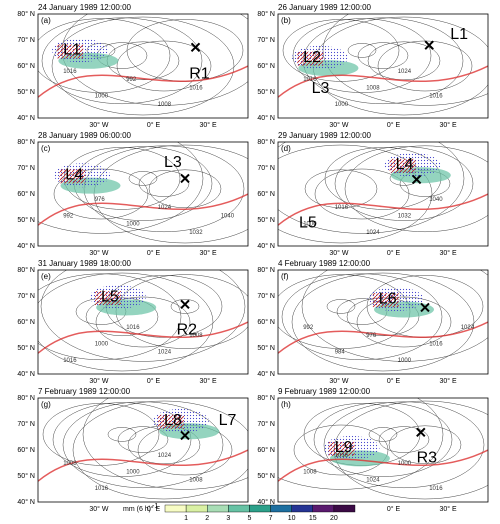 The width and height of the screenshot is (500, 524). What do you see at coordinates (405, 164) in the screenshot?
I see `feature-label: L4` at bounding box center [405, 164].